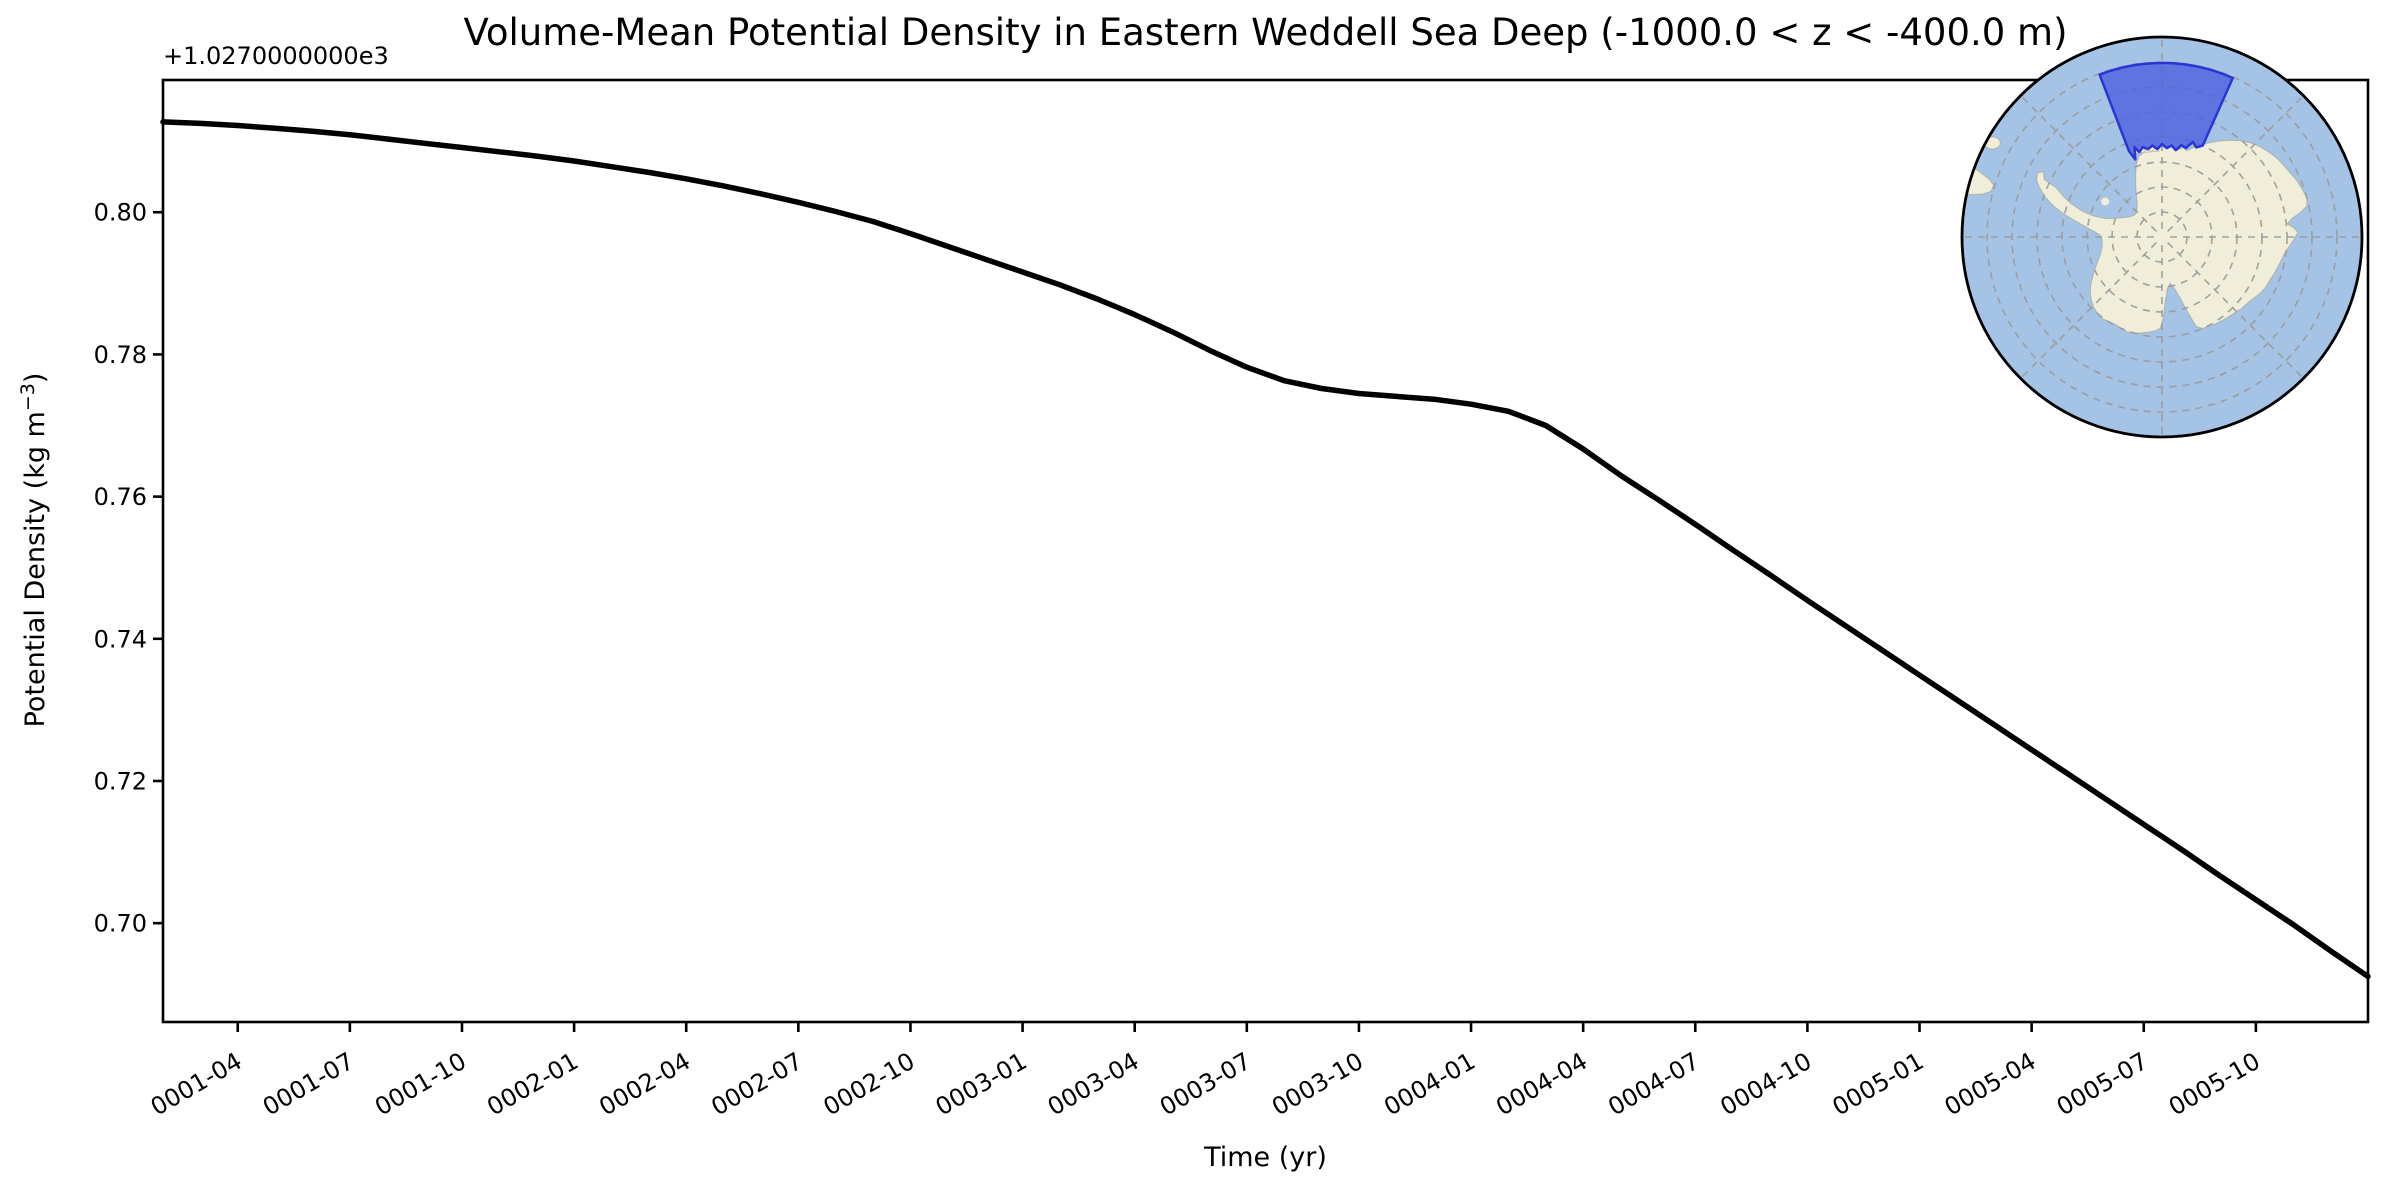 Image resolution: width=2400 pixels, height=1200 pixels. Describe the element at coordinates (276, 56) in the screenshot. I see `y-axis-offset-text: +1.0270000000e3` at that location.